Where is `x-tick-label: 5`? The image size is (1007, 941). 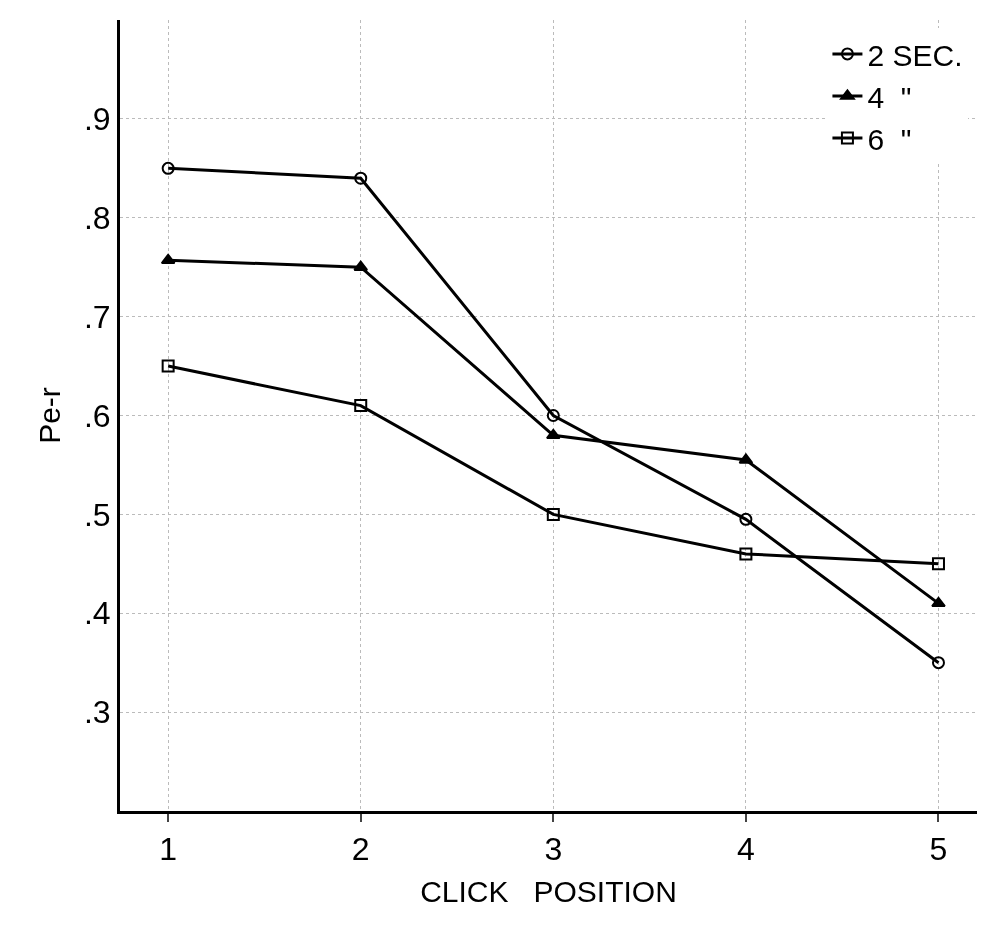 x-tick-label: 5 is located at coordinates (938, 849).